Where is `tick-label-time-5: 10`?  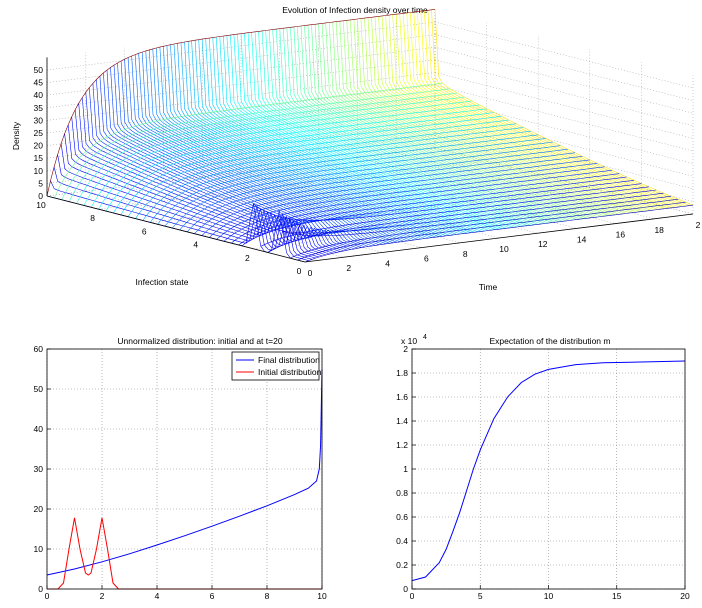 tick-label-time-5: 10 is located at coordinates (504, 249).